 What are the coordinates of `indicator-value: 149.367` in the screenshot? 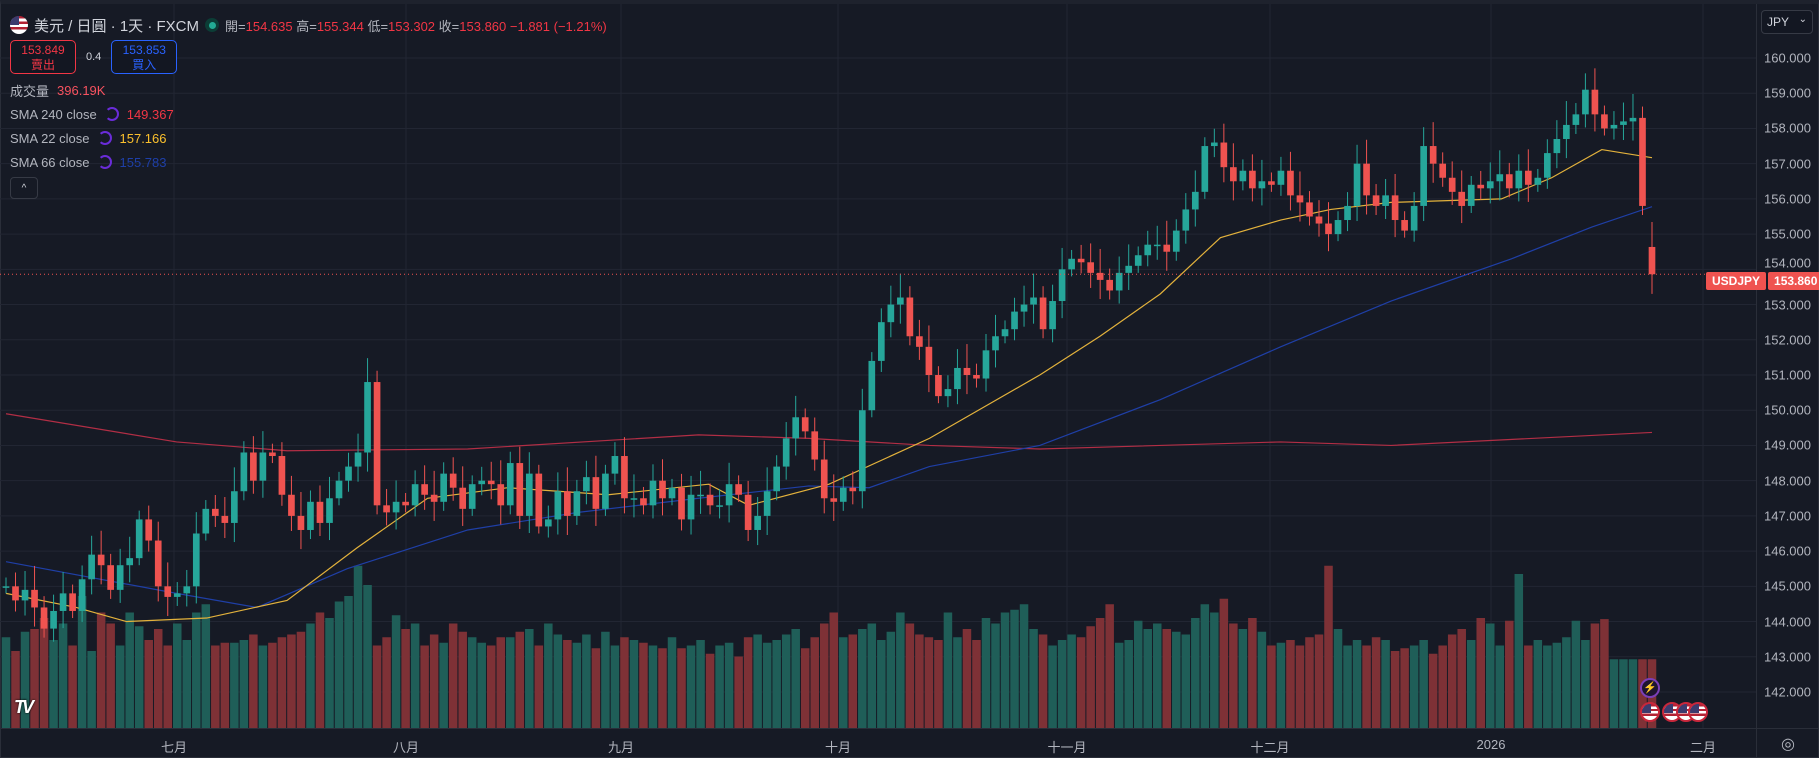 It's located at (150, 114).